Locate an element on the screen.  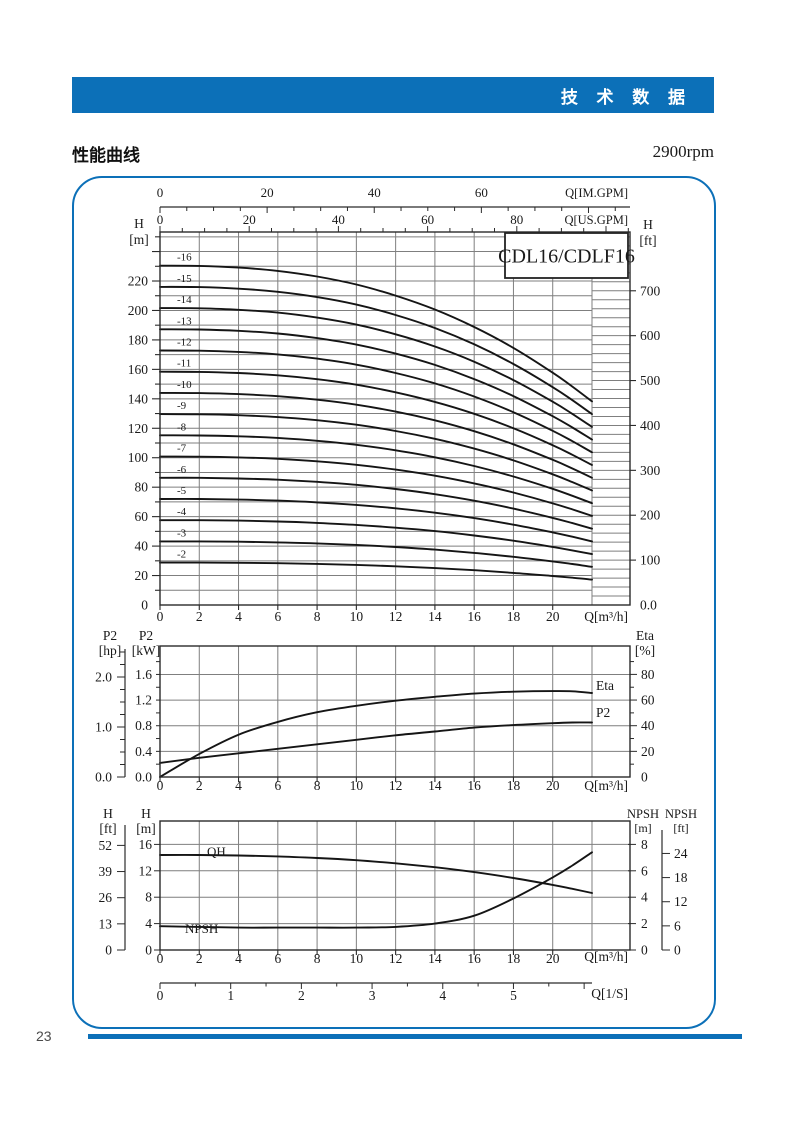
rpm-label: 2900rpm is located at coordinates (683, 151).